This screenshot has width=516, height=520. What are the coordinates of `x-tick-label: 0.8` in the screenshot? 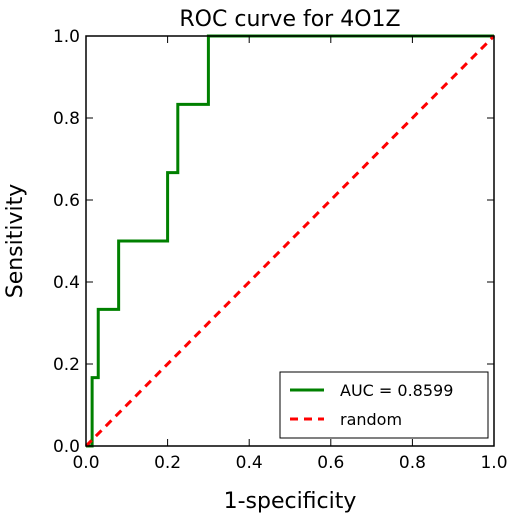 It's located at (412, 463).